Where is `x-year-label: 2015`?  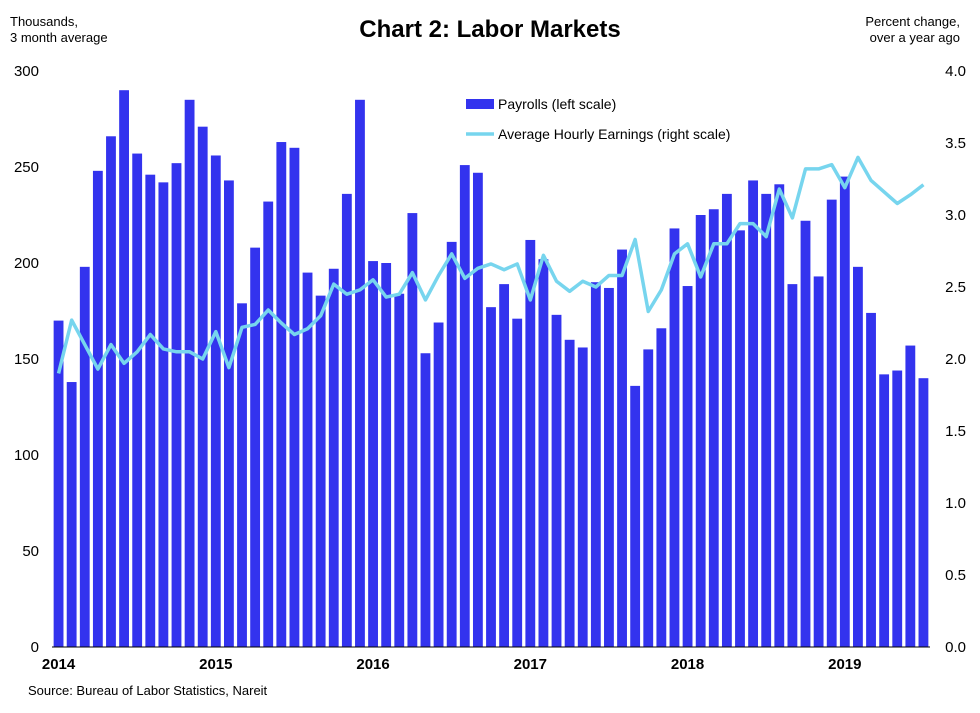
x-year-label: 2015 is located at coordinates (215, 664).